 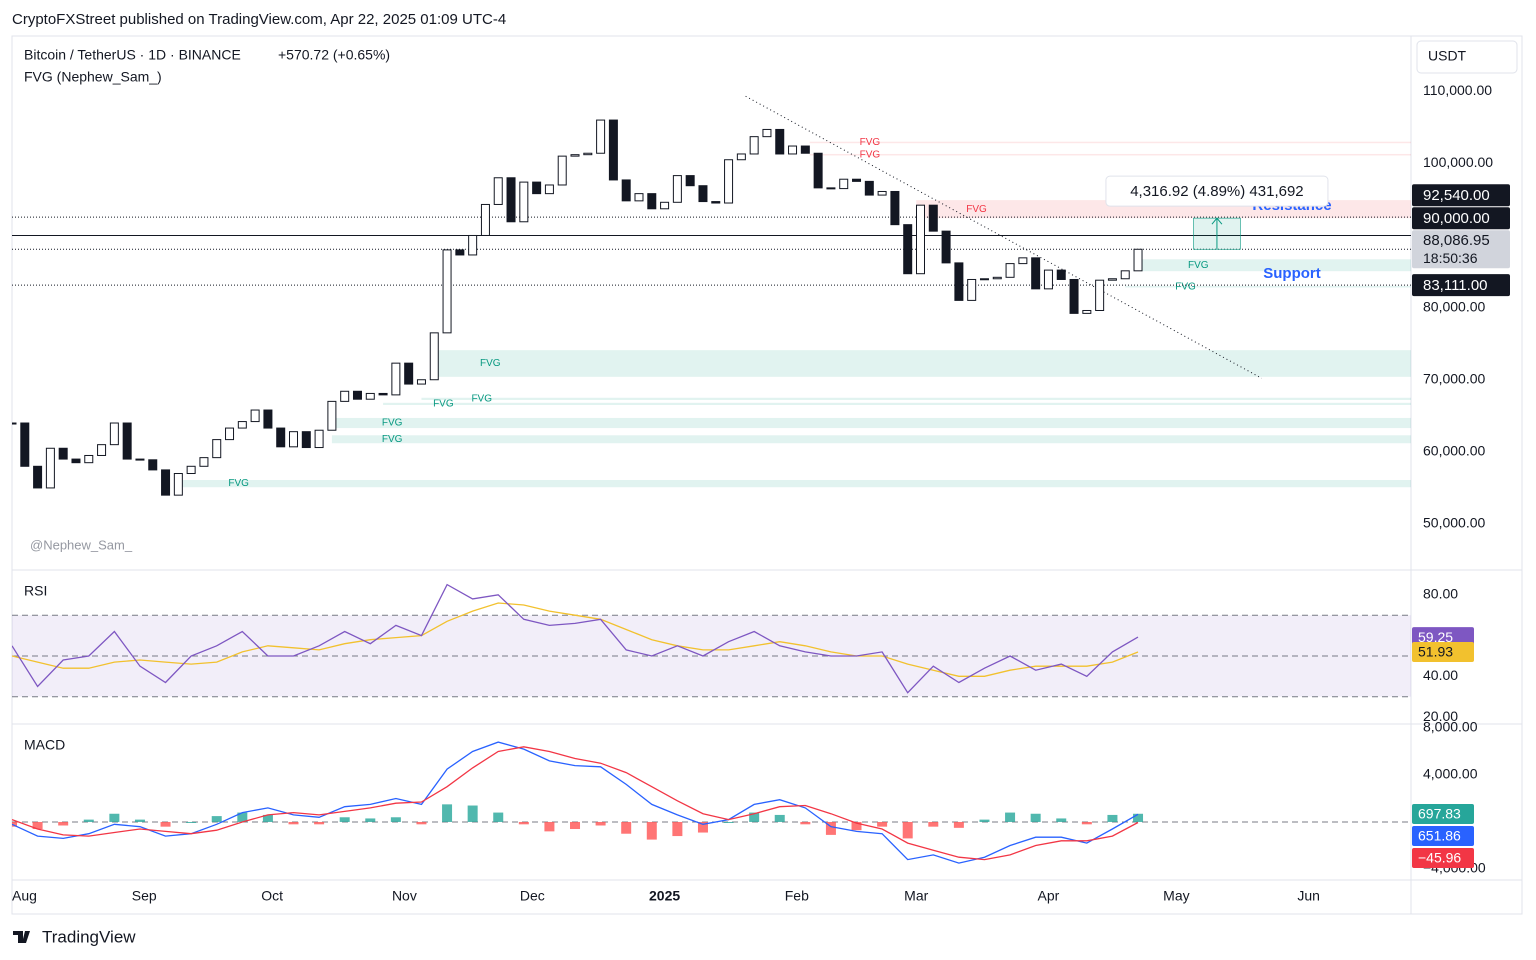 What do you see at coordinates (334, 55) in the screenshot?
I see `price-change: +570.72 (+0.65%)` at bounding box center [334, 55].